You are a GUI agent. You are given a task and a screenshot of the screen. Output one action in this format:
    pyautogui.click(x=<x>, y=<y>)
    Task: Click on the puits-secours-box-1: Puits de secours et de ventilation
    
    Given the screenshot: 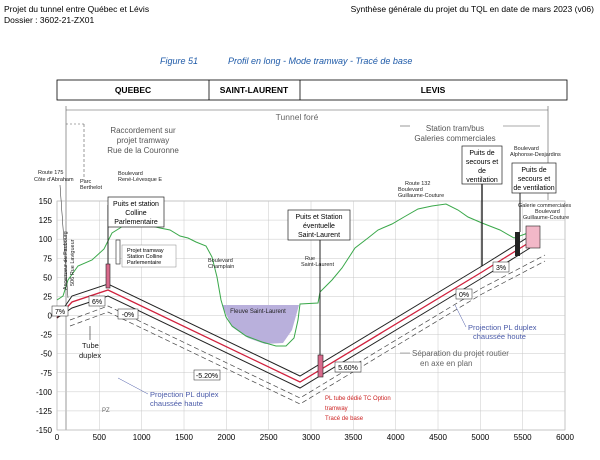 What is the action you would take?
    pyautogui.click(x=482, y=165)
    